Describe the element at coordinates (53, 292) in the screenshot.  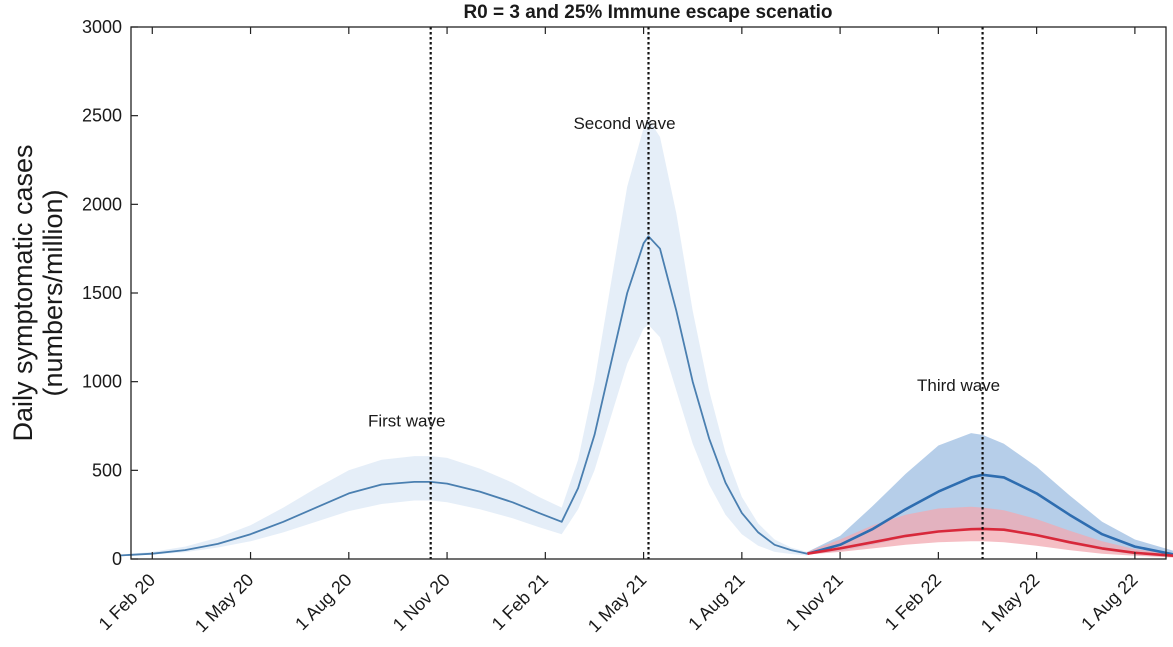
I see `y-axis-label-line2: (numbers/million)` at that location.